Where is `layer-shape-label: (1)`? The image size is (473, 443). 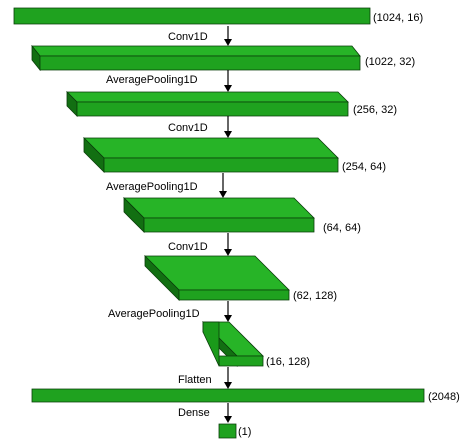 layer-shape-label: (1) is located at coordinates (244, 432).